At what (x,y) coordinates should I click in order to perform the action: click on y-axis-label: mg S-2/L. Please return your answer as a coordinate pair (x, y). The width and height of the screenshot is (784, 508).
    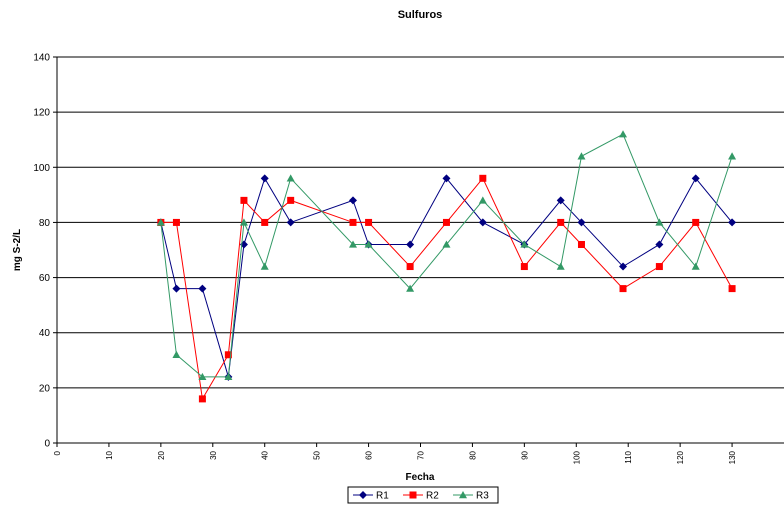
    Looking at the image, I should click on (17, 250).